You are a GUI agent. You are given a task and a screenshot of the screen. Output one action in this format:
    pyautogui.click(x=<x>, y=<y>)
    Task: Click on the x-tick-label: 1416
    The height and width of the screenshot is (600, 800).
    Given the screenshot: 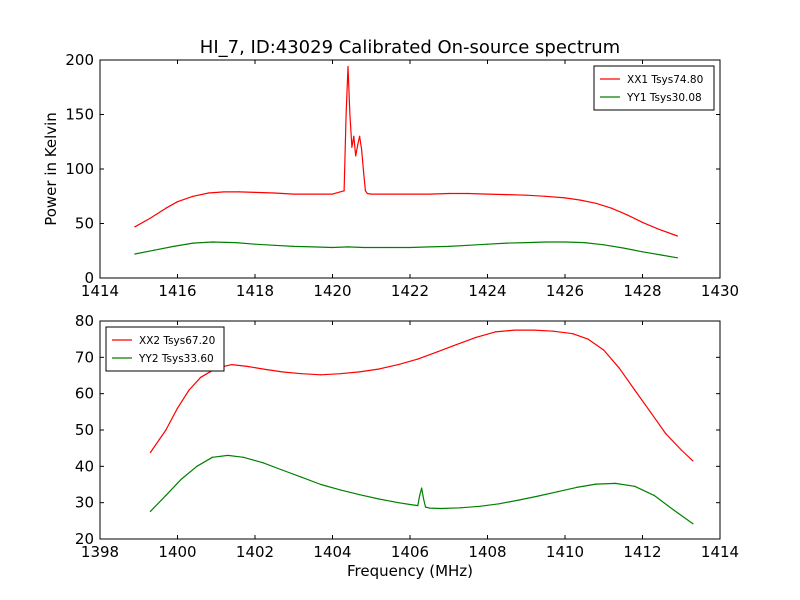 What is the action you would take?
    pyautogui.click(x=177, y=291)
    